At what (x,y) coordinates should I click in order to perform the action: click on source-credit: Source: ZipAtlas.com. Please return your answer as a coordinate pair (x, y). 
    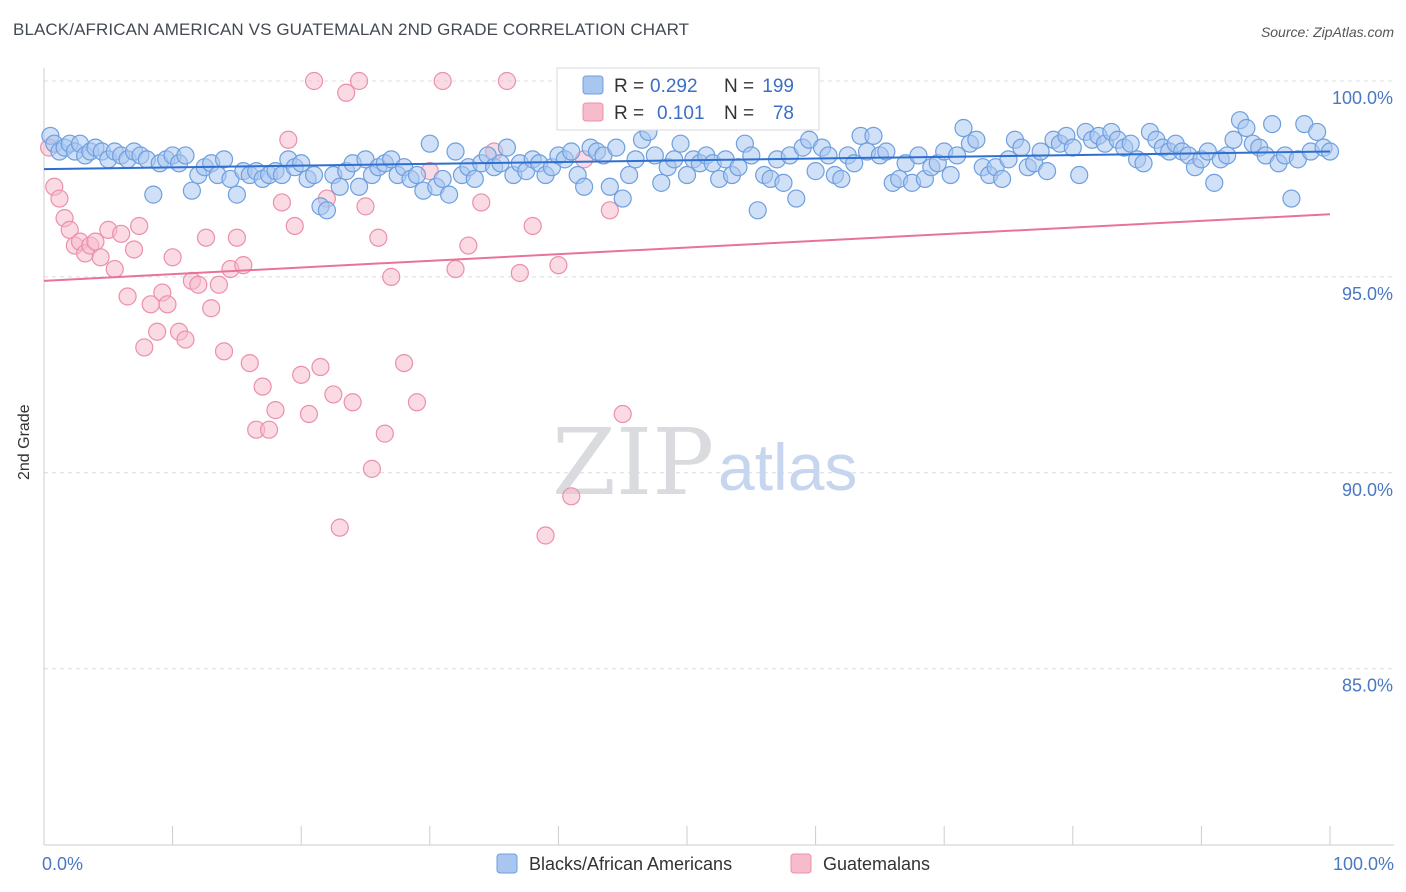
    Looking at the image, I should click on (1327, 32).